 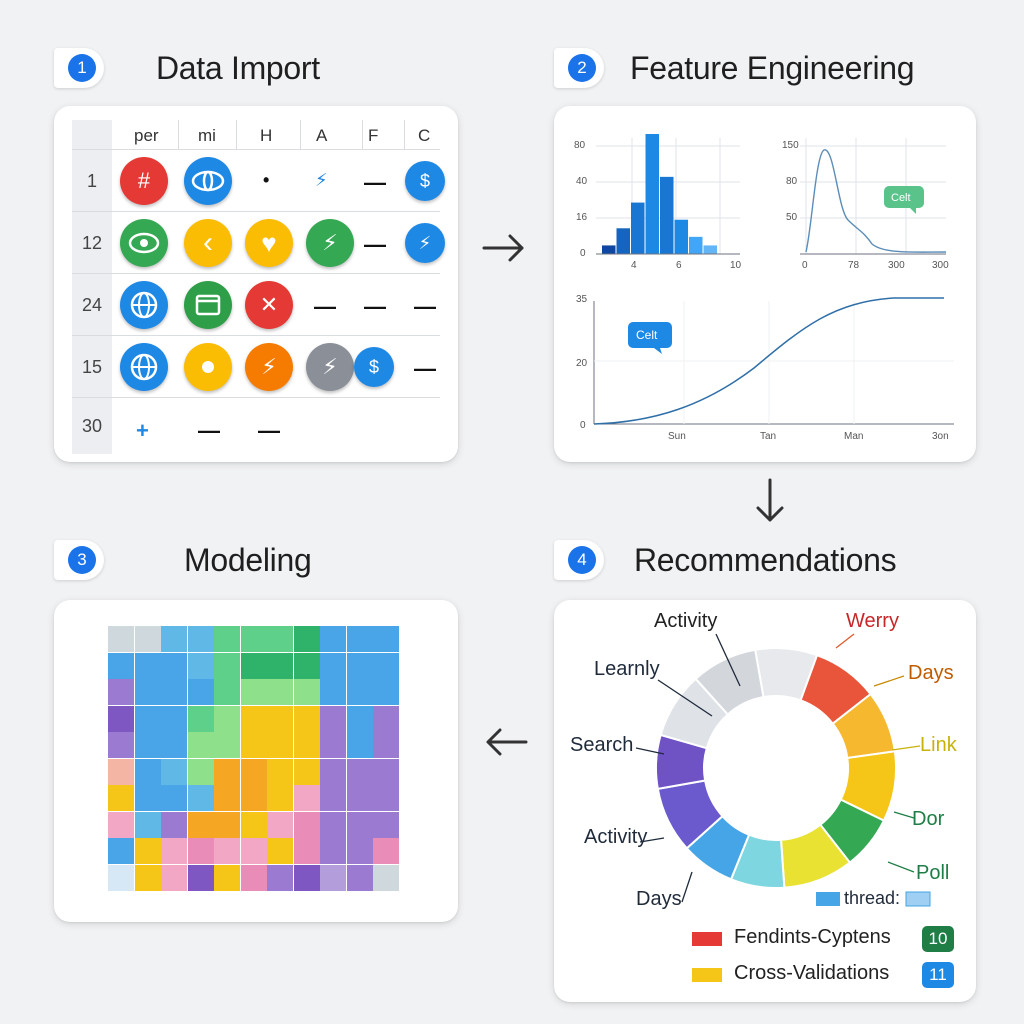 What do you see at coordinates (82, 68) in the screenshot?
I see `step-1-number: 1` at bounding box center [82, 68].